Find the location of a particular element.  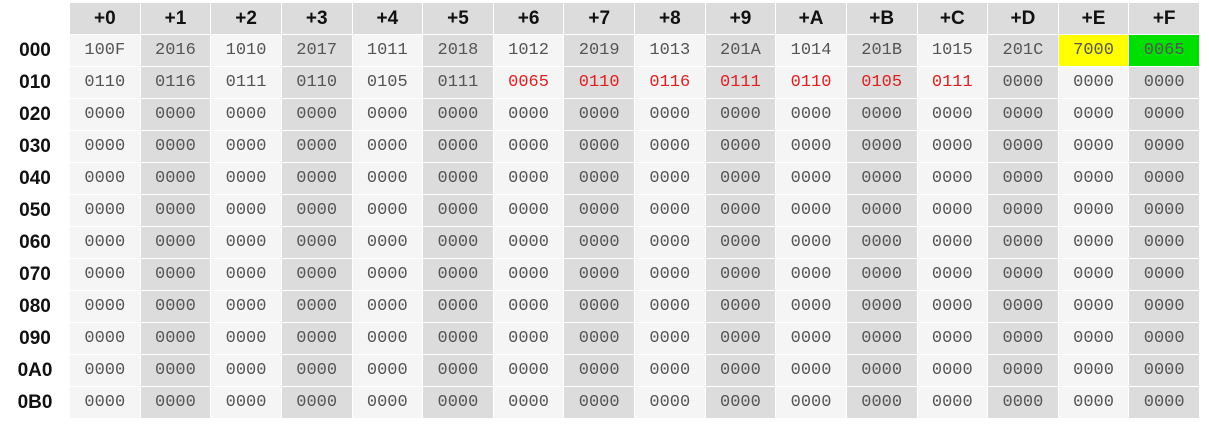

memory-cell: 2019 is located at coordinates (599, 50).